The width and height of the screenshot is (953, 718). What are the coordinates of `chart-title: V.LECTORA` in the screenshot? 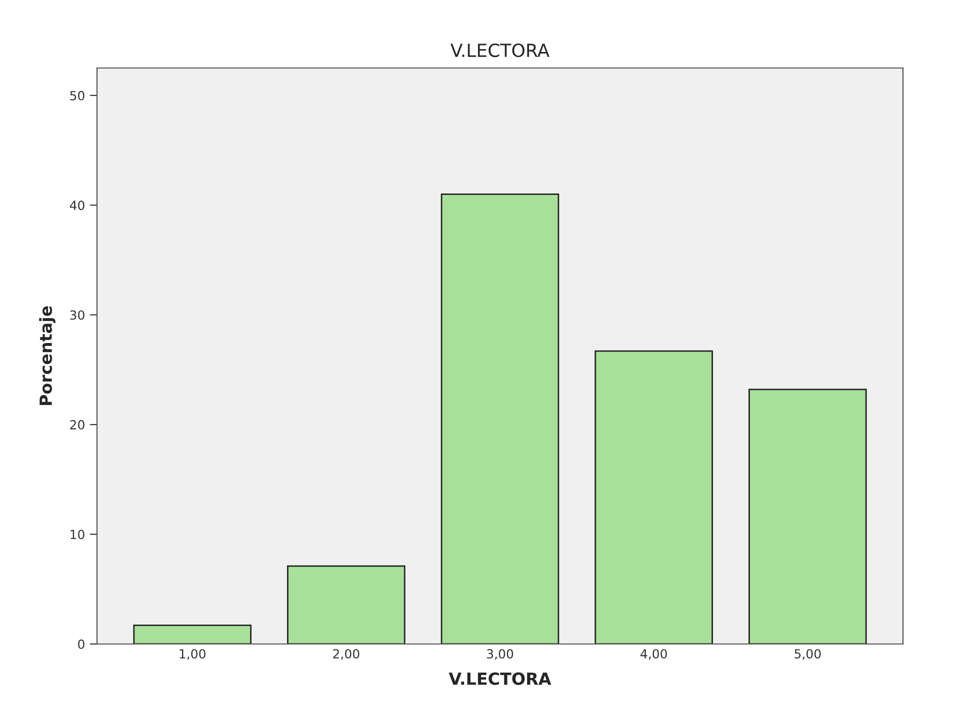 It's located at (500, 50).